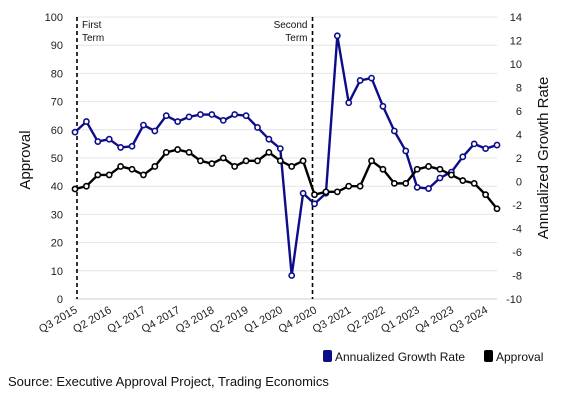 The image size is (572, 400). I want to click on right-tick-label: 12, so click(516, 42).